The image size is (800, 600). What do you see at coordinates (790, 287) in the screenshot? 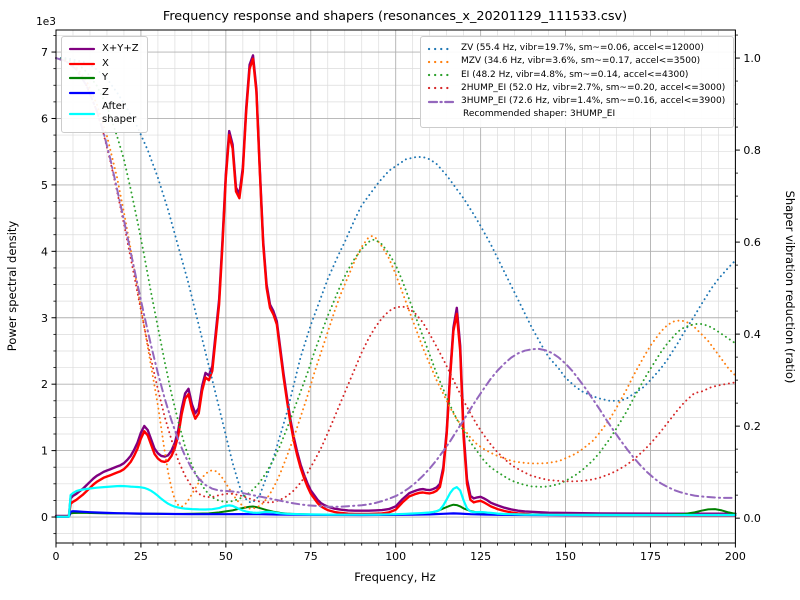
I see `y-right-axis-label: Shaper vibration reduction (ratio)` at bounding box center [790, 287].